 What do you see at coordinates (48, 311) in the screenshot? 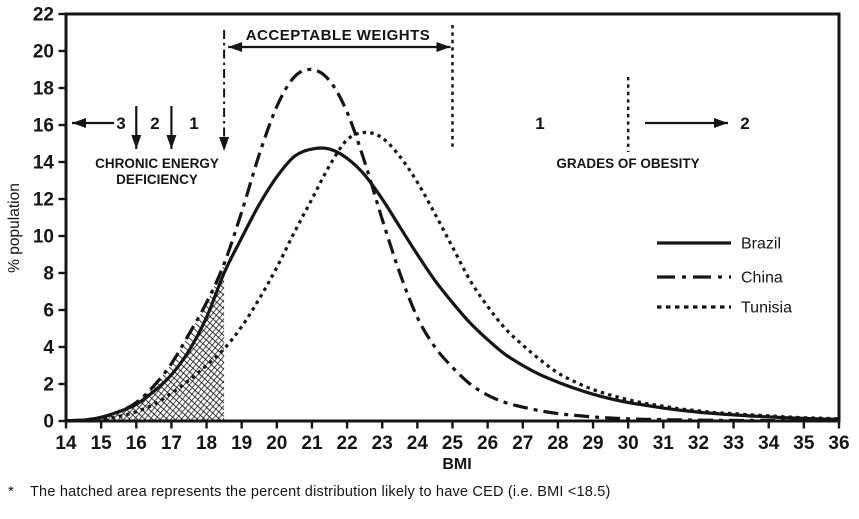
I see `y-tick-label: 6` at bounding box center [48, 311].